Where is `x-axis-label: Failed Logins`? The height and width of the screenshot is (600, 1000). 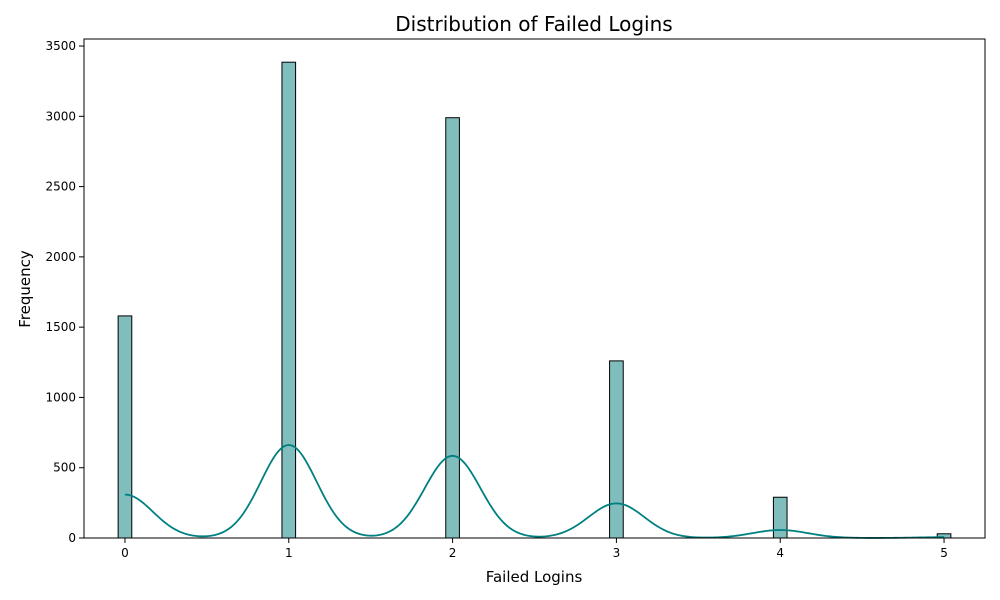 x-axis-label: Failed Logins is located at coordinates (534, 577).